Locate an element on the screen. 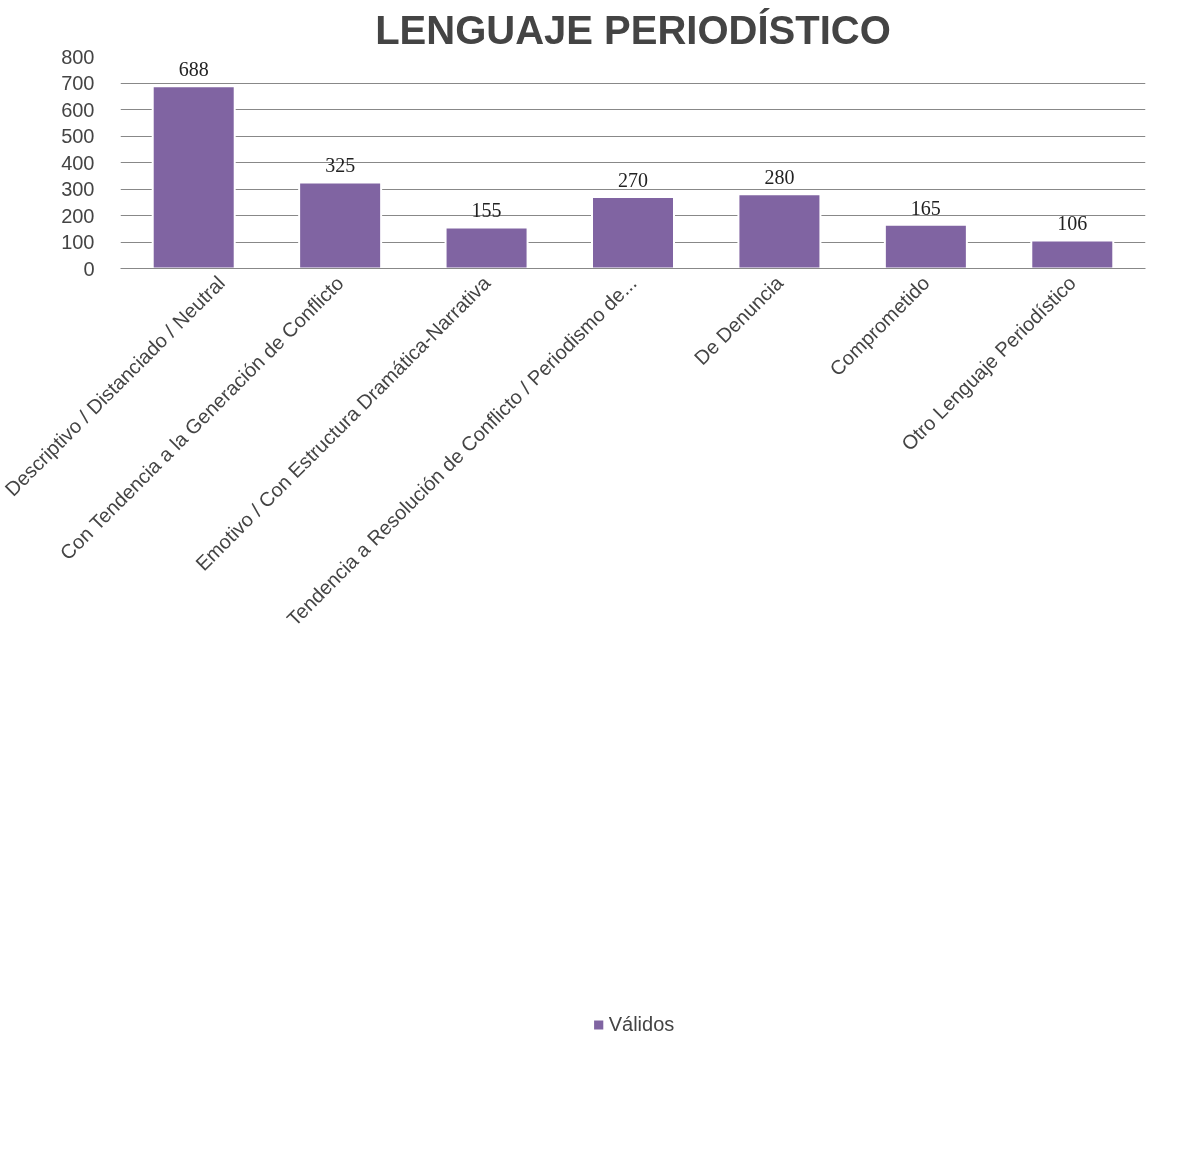  data-label: 688 is located at coordinates (193, 69).